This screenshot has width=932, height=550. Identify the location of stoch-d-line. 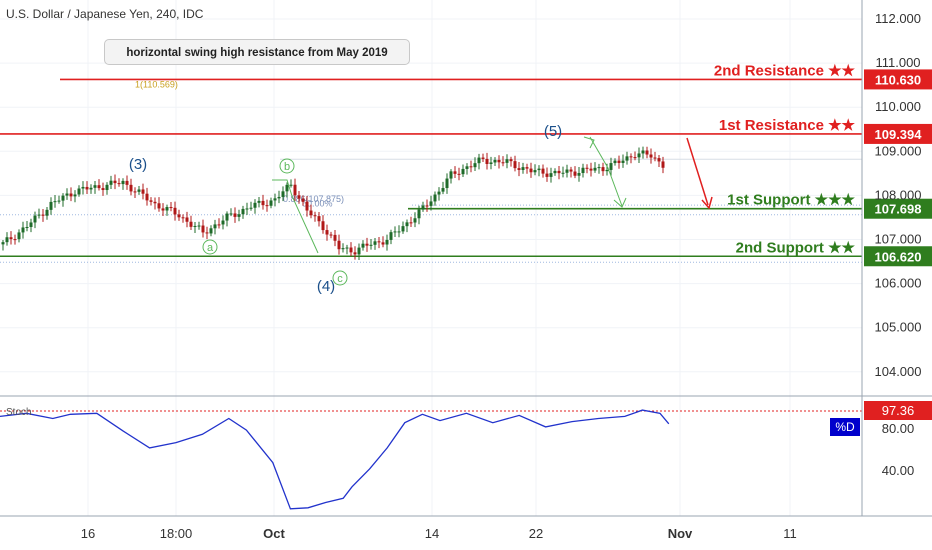
(335, 459).